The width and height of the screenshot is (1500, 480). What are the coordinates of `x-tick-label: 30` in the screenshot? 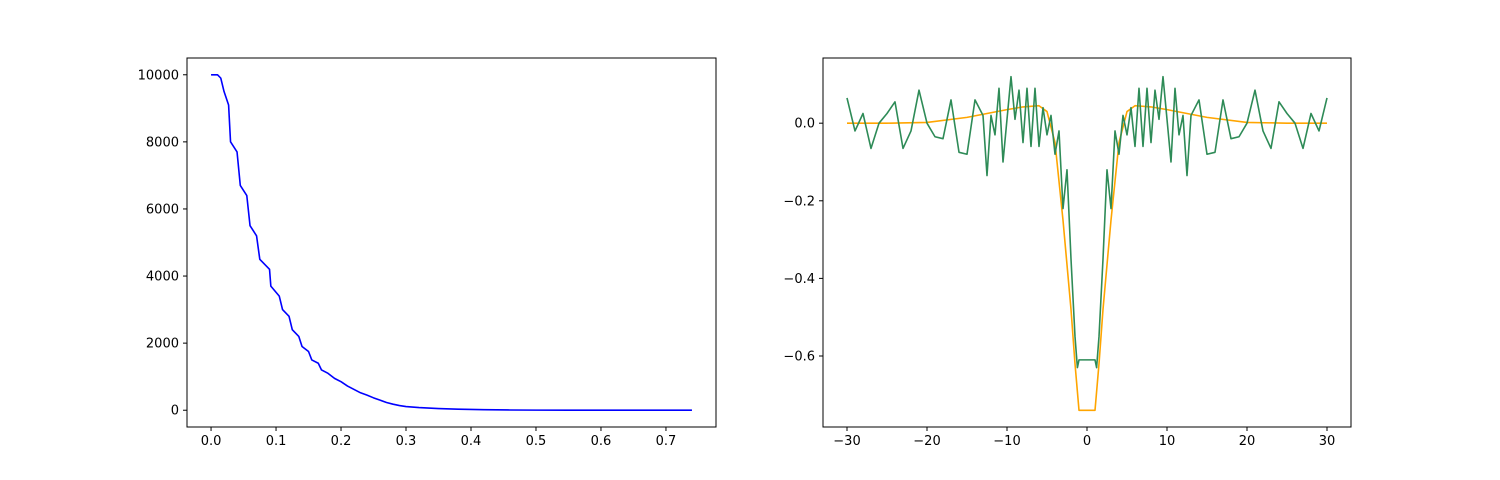 It's located at (1327, 441).